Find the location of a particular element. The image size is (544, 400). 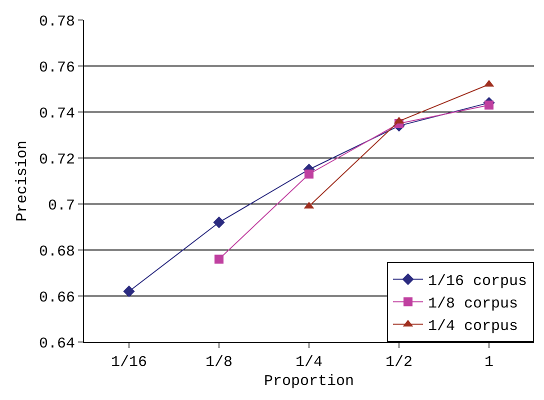

x-tick-label: 1/16 is located at coordinates (129, 362).